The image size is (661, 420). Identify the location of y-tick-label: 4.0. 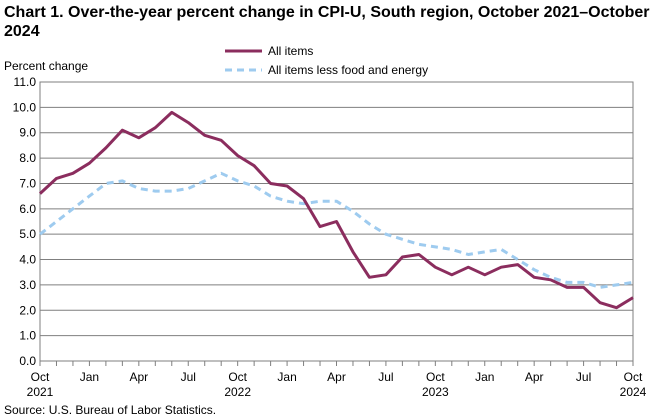
(27, 260).